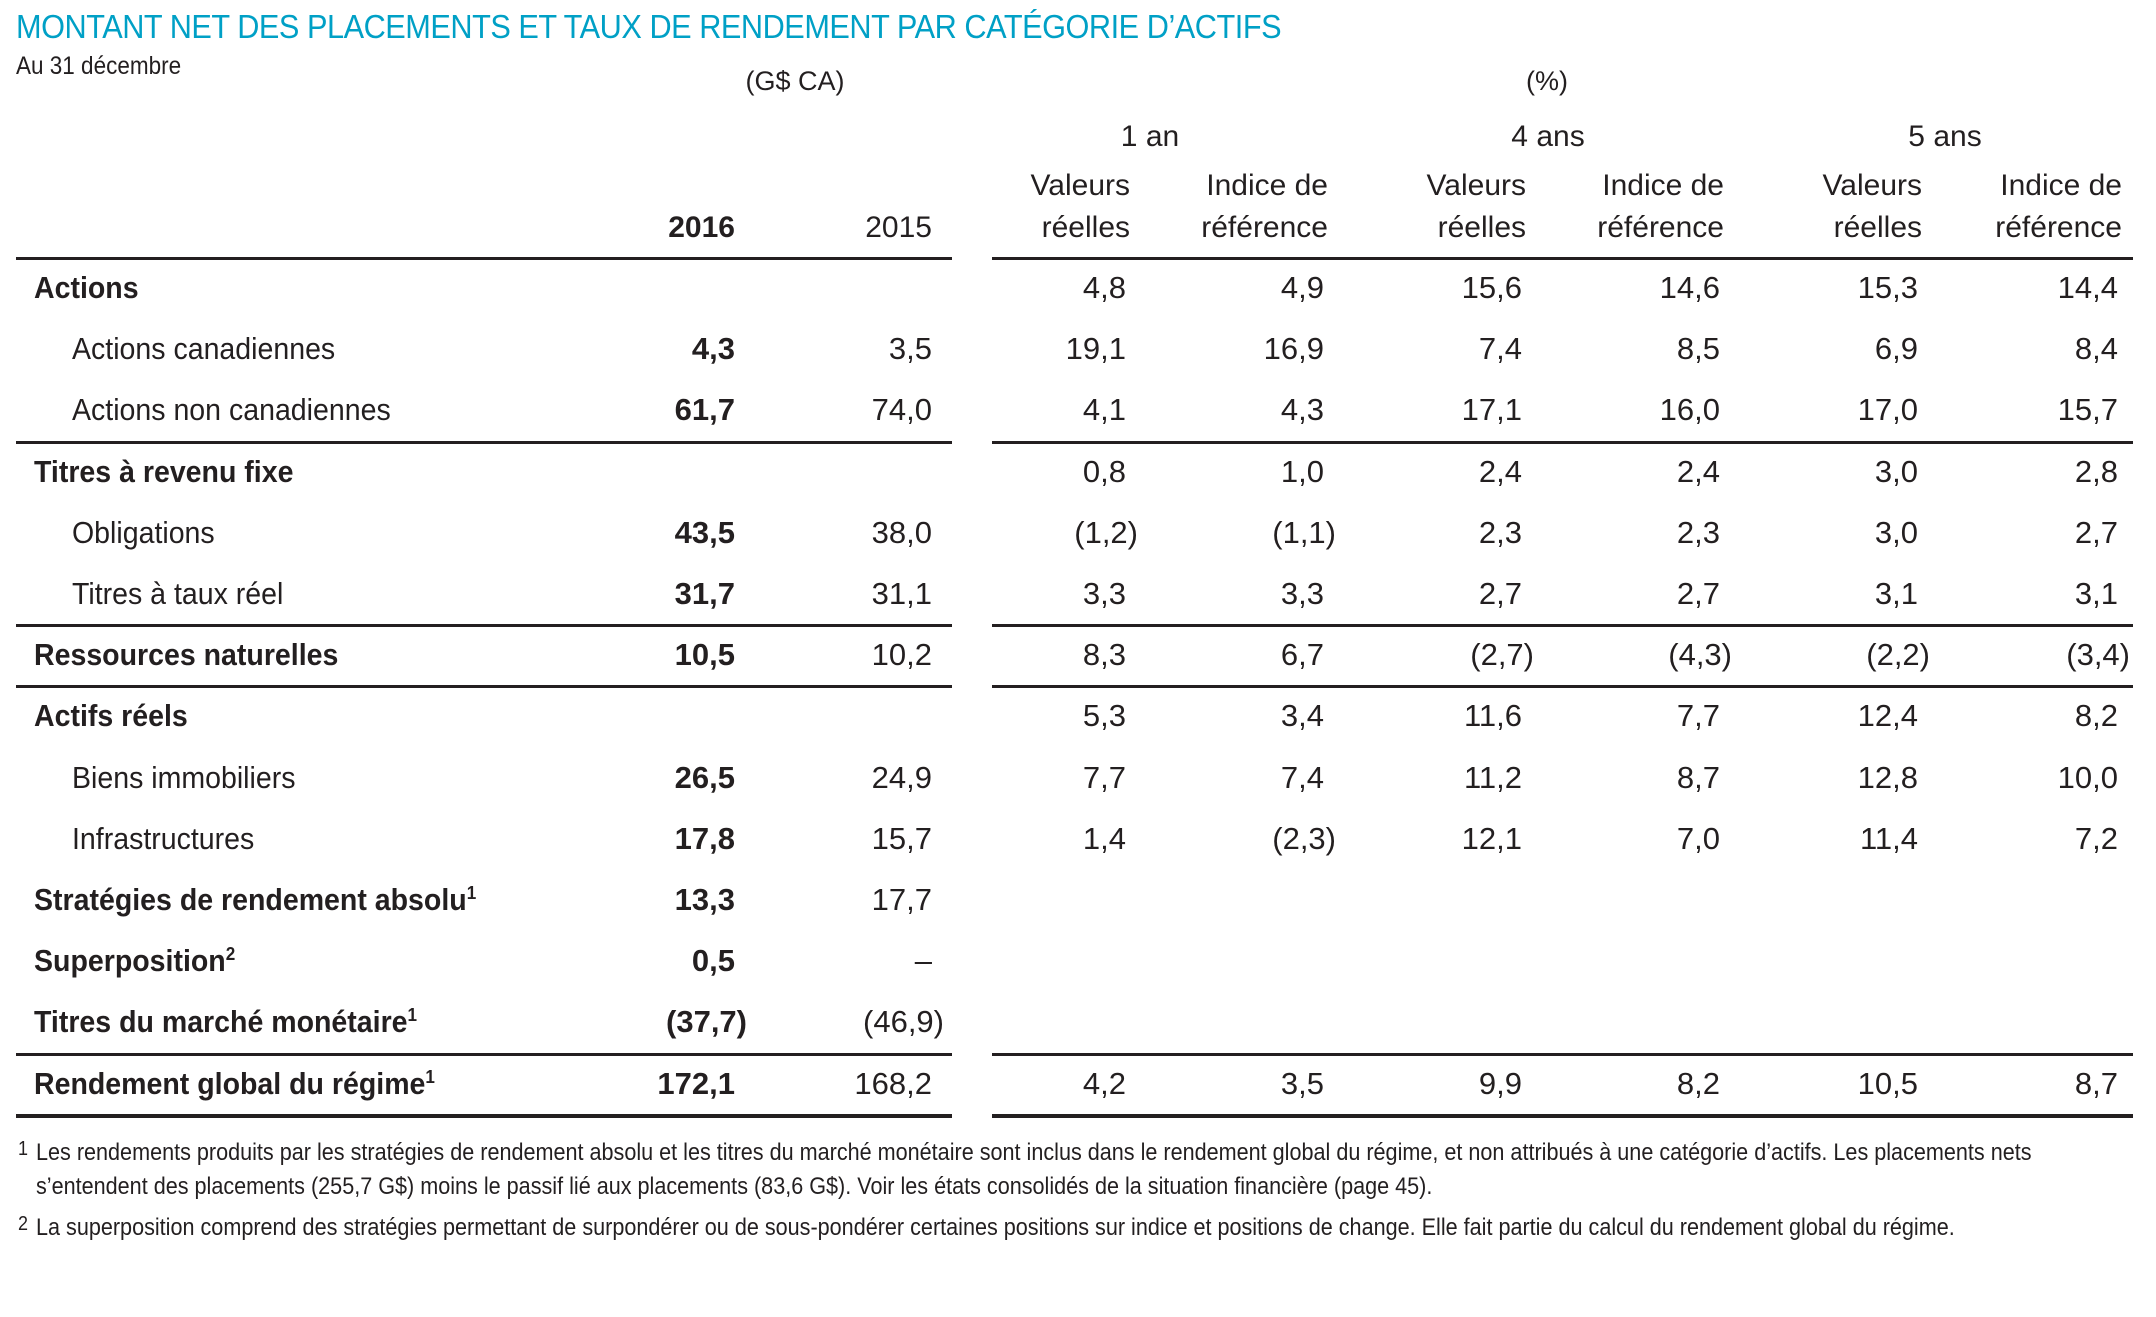  I want to click on return-value: 7,0, so click(1698, 838).